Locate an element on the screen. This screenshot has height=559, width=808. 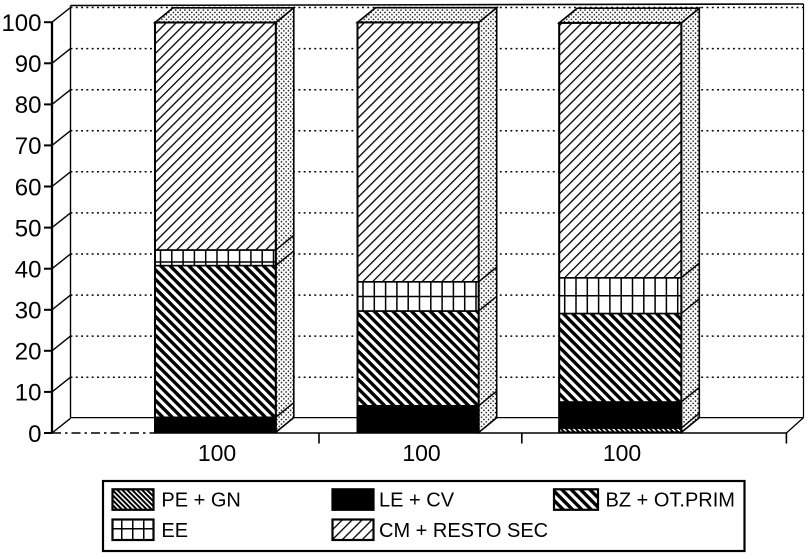
svg-text: 90 is located at coordinates (28, 64).